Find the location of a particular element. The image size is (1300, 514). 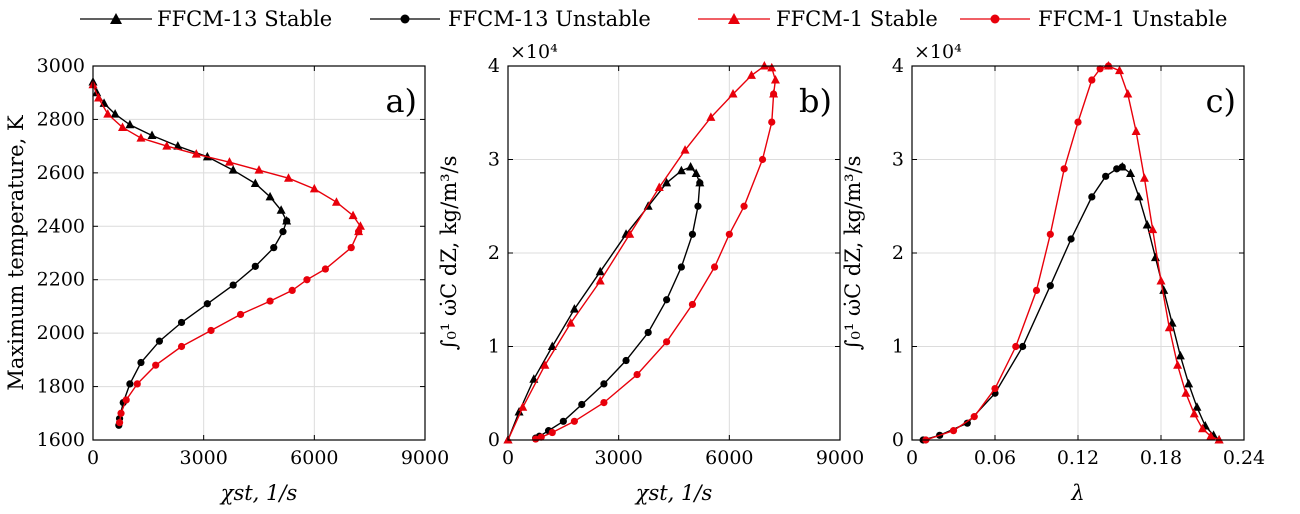

series-ffcm-1-stable is located at coordinates (1163, 252).